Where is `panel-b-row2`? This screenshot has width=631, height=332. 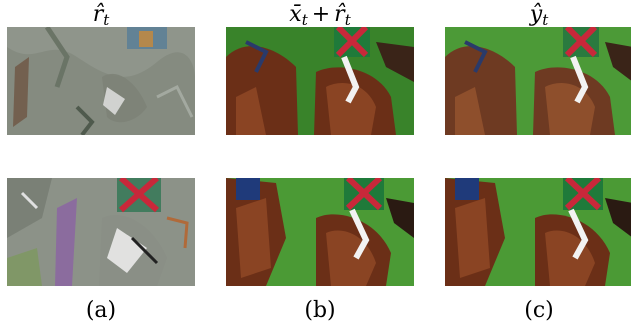 panel-b-row2 is located at coordinates (320, 232).